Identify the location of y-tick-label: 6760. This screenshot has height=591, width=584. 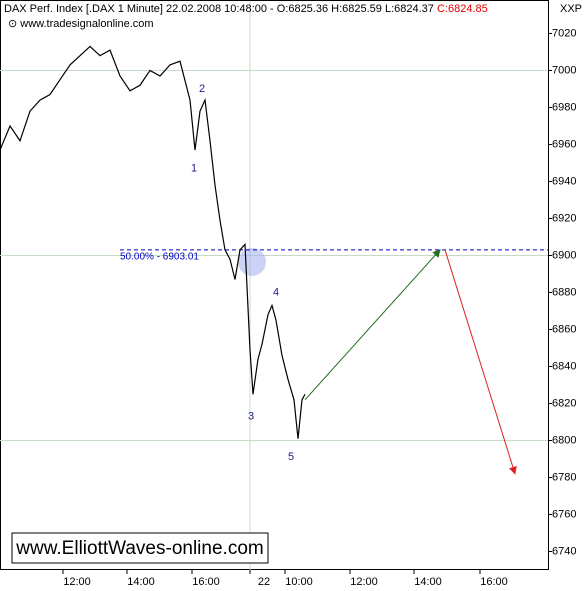
(564, 514).